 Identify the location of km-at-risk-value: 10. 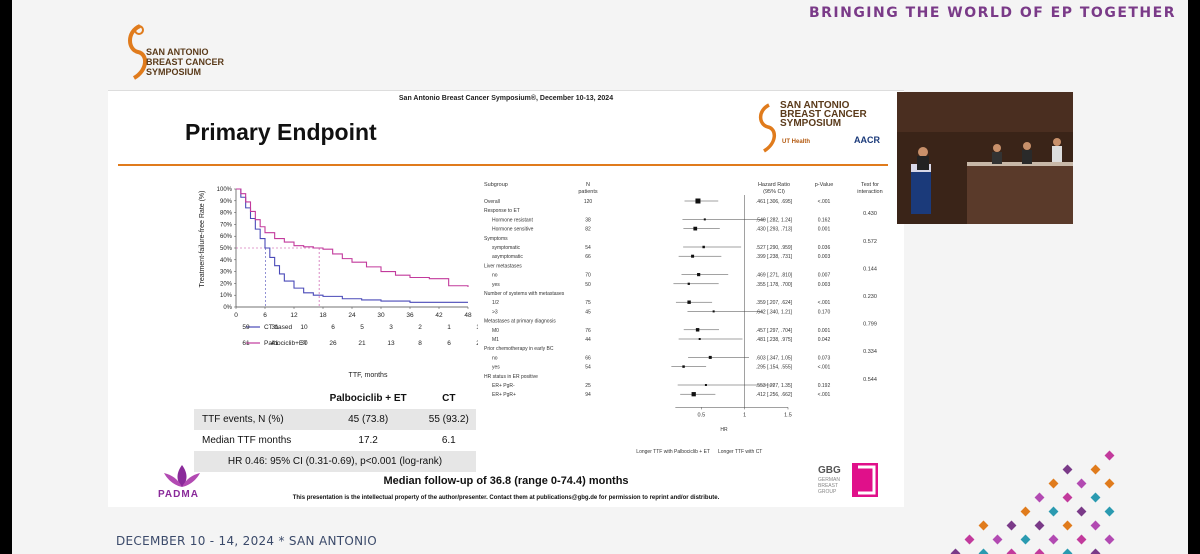
(304, 327).